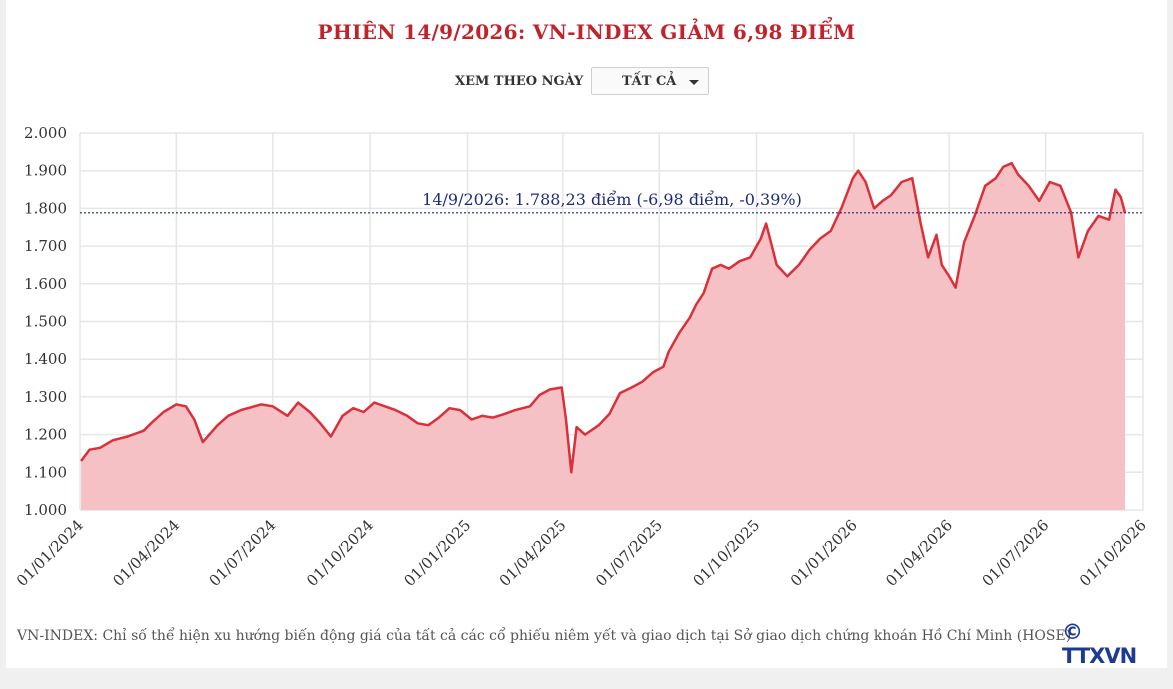 This screenshot has width=1173, height=689. What do you see at coordinates (45, 359) in the screenshot?
I see `y-tick-label: 1.400` at bounding box center [45, 359].